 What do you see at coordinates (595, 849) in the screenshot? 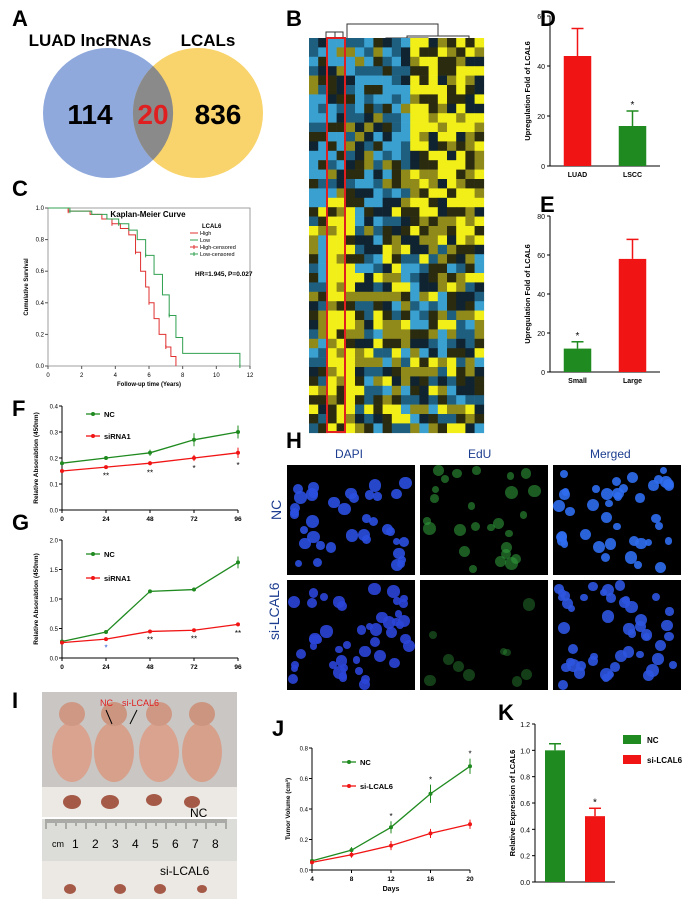
I see `bar-si-lcal6` at bounding box center [595, 849].